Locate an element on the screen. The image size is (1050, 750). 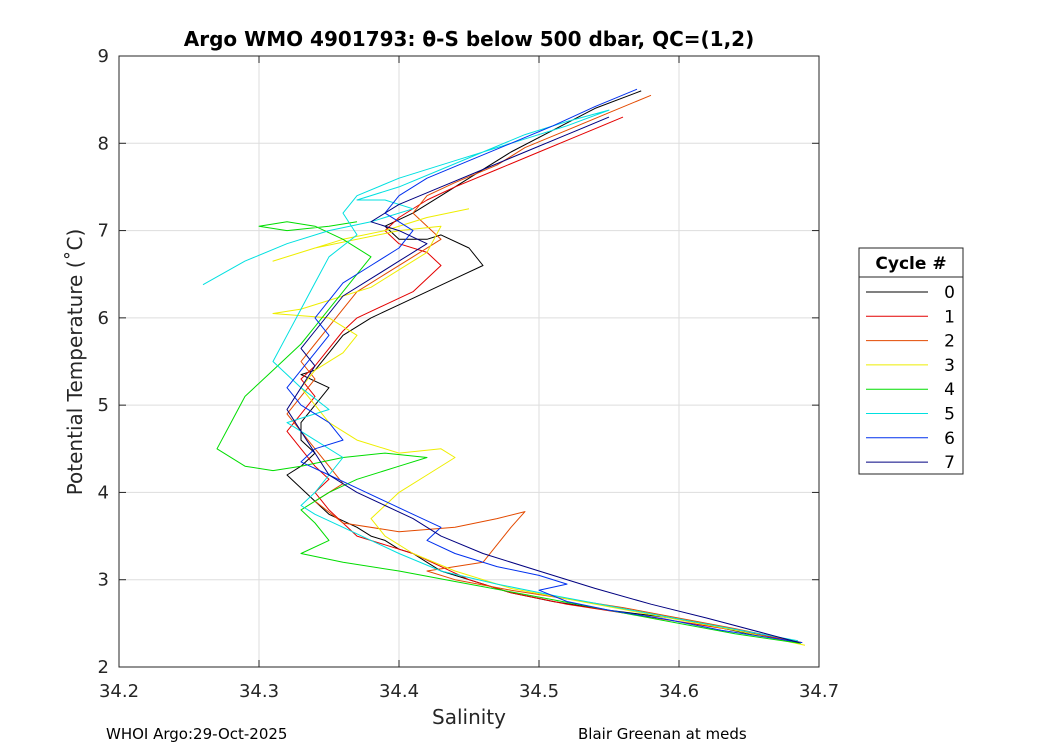
y-tick-label: 9 is located at coordinates (103, 56).